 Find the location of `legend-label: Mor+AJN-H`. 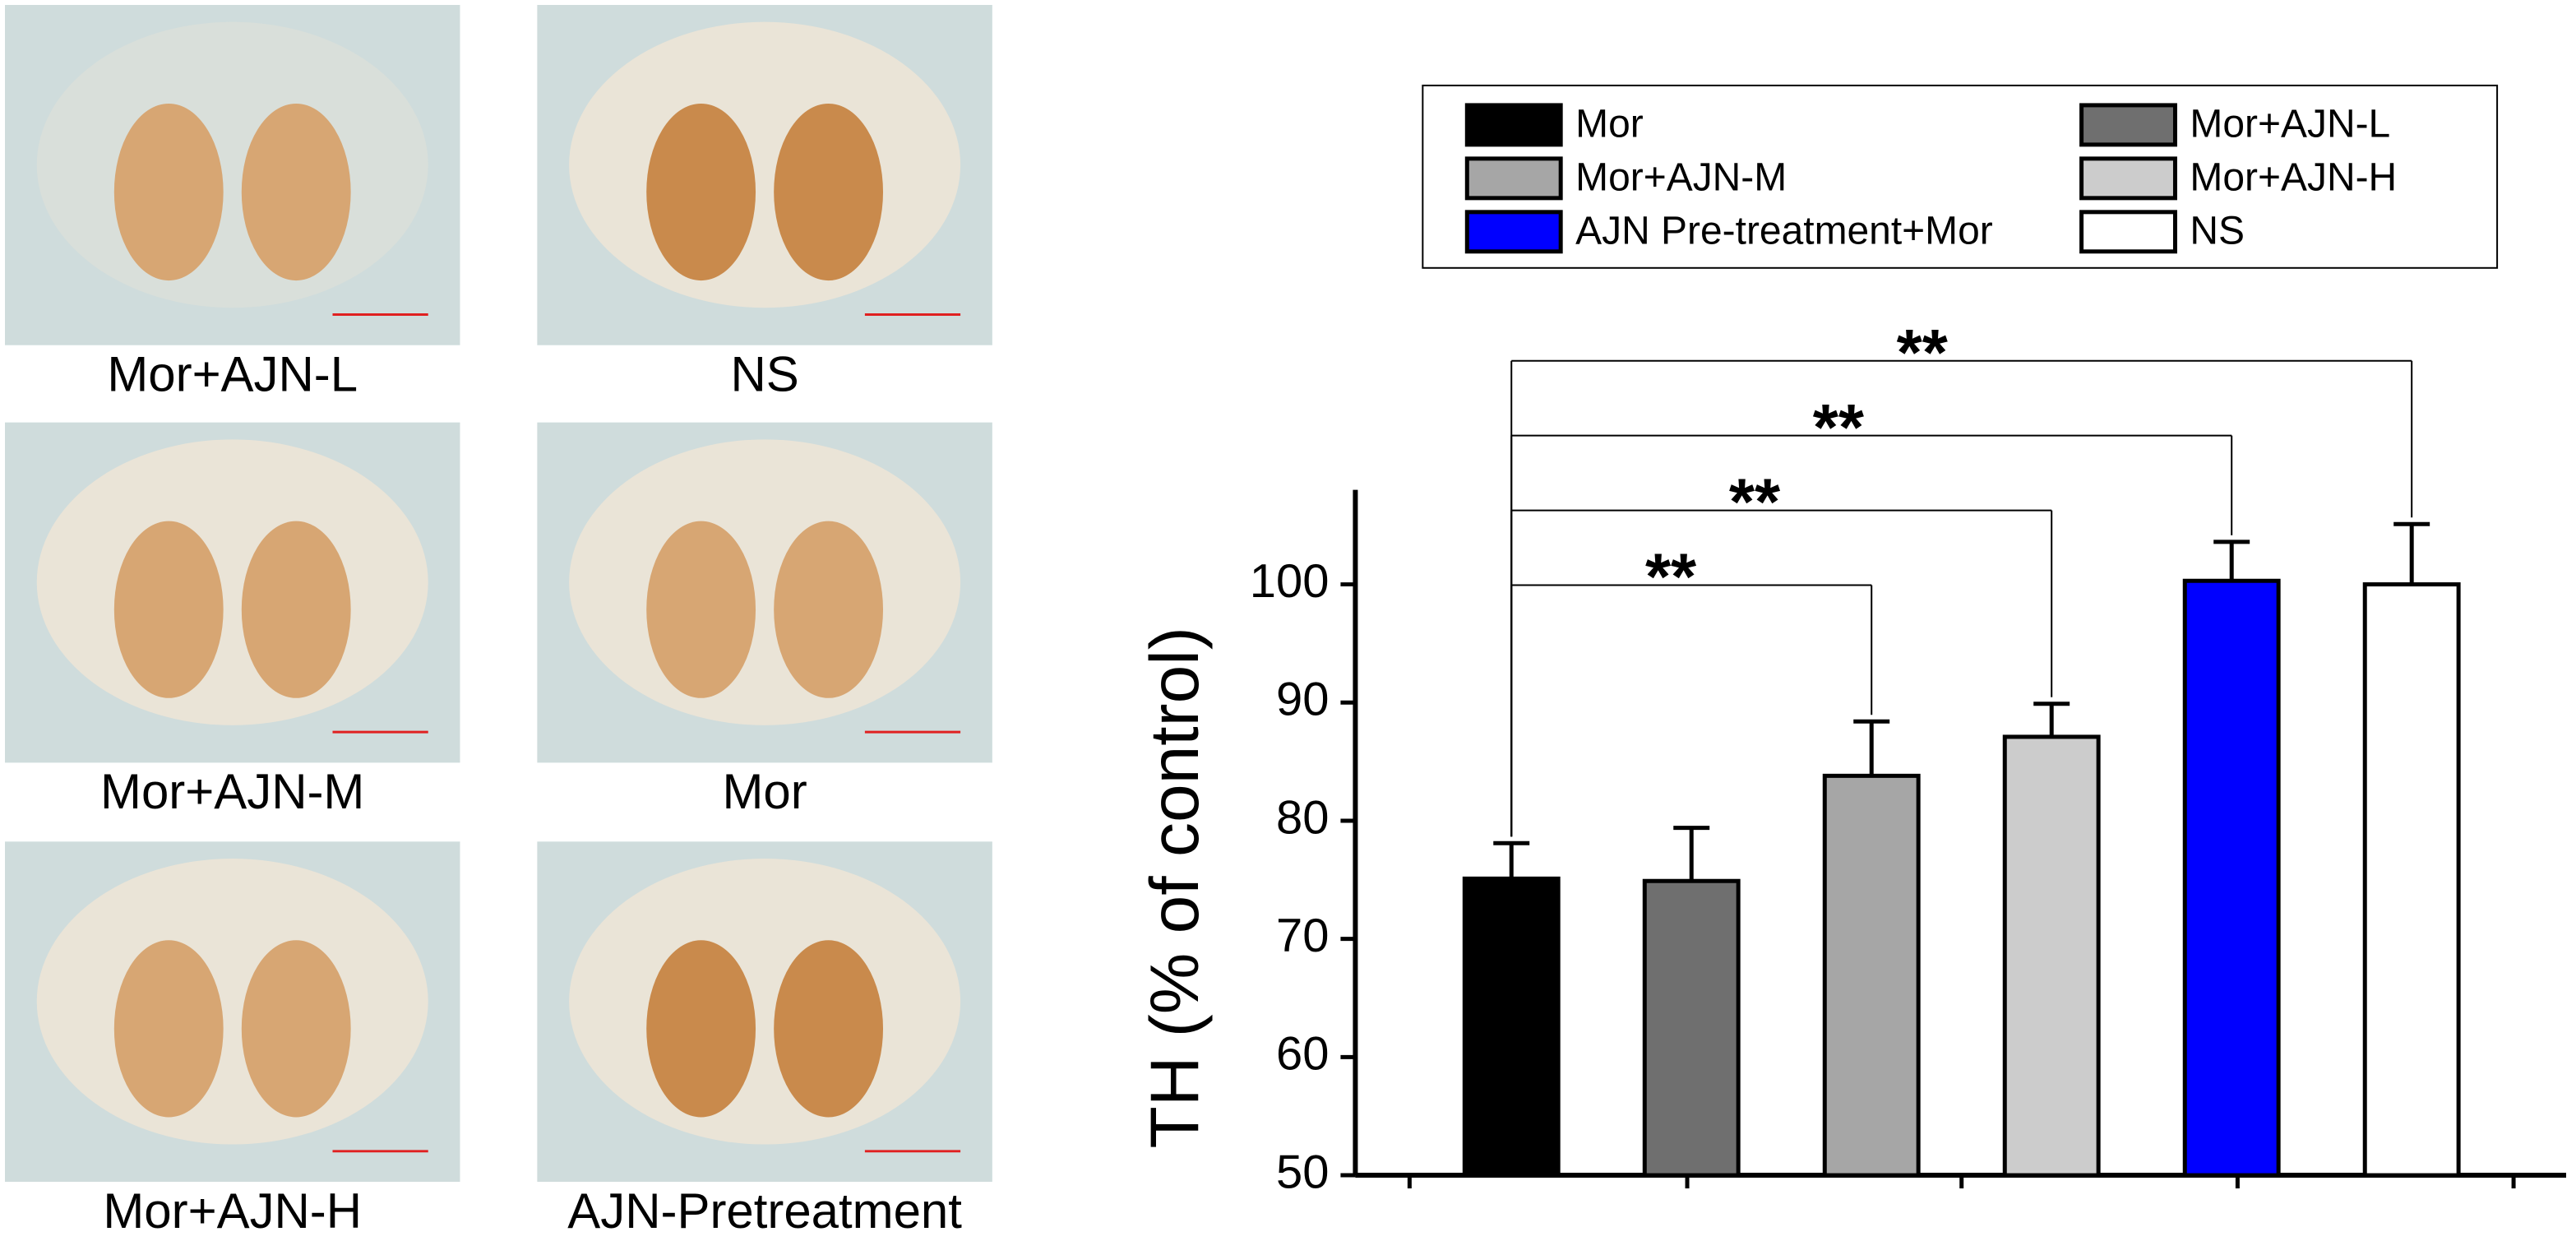

legend-label: Mor+AJN-H is located at coordinates (2293, 178).